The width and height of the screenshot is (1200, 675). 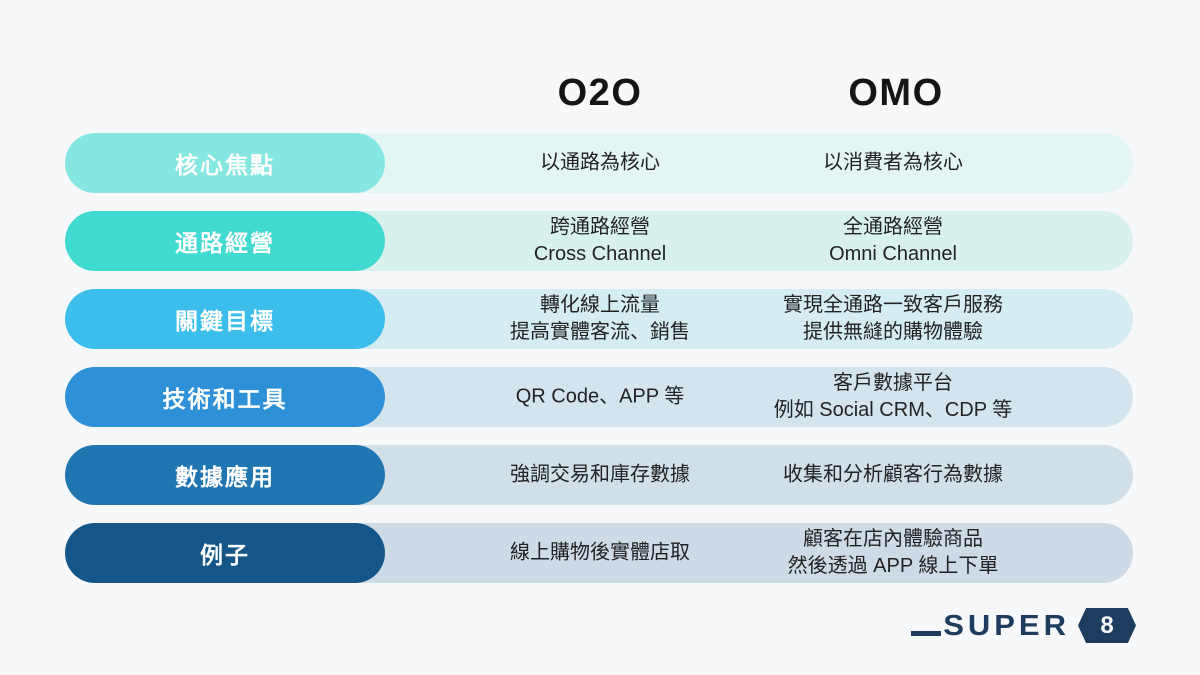 I want to click on cell-line: 收集和分析顧客行為數據, so click(x=893, y=474).